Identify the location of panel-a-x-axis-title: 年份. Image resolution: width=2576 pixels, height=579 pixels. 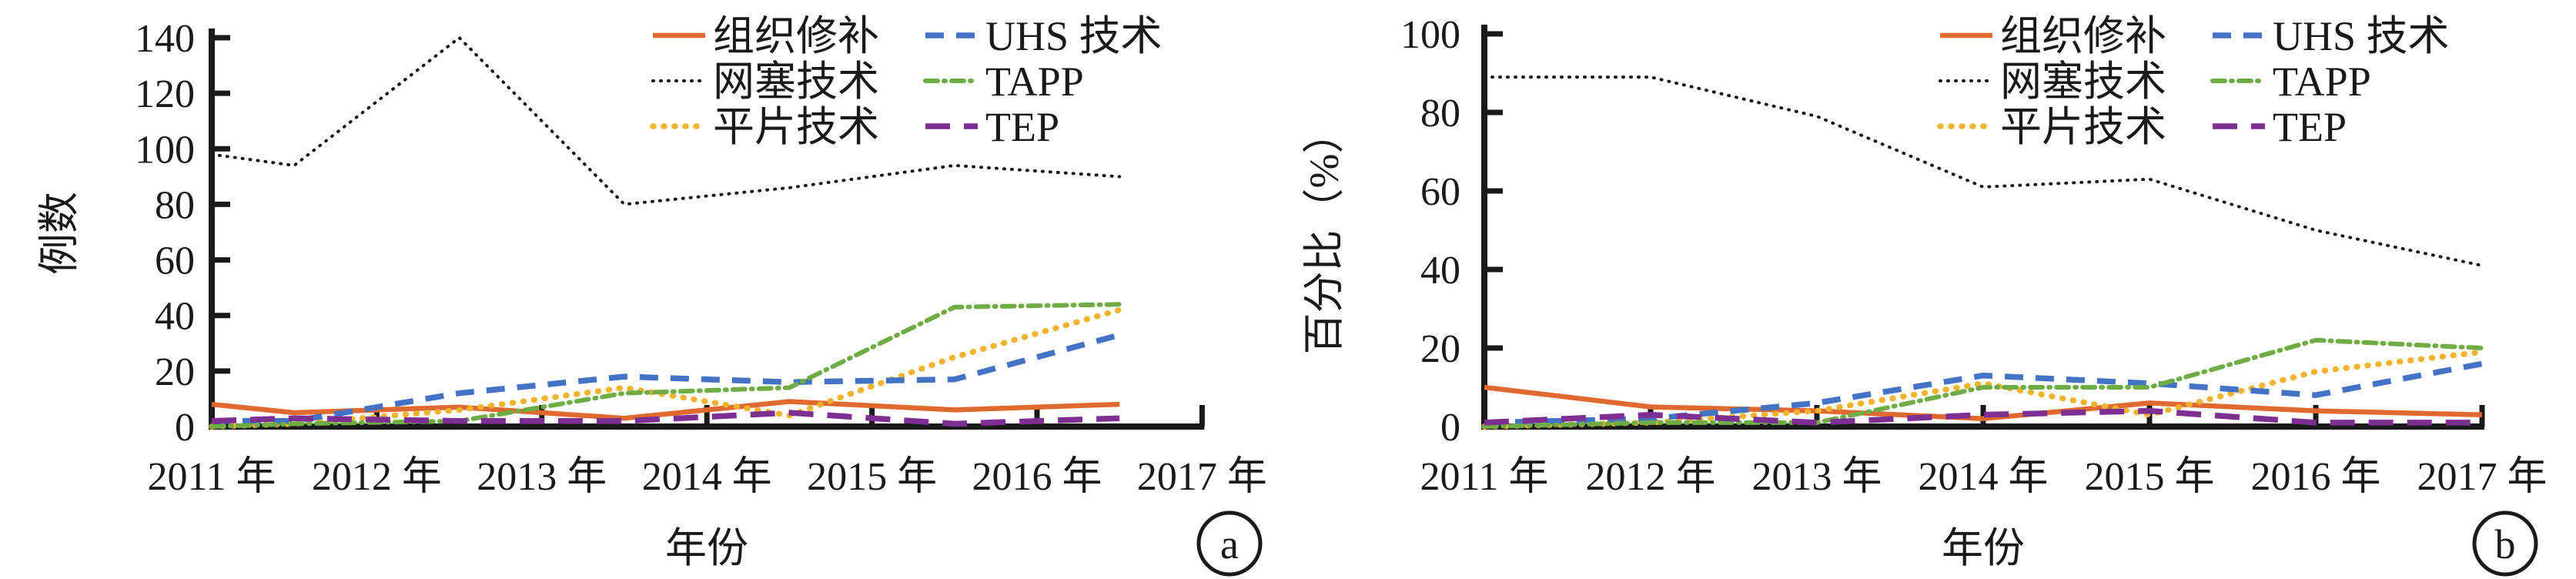
(707, 548).